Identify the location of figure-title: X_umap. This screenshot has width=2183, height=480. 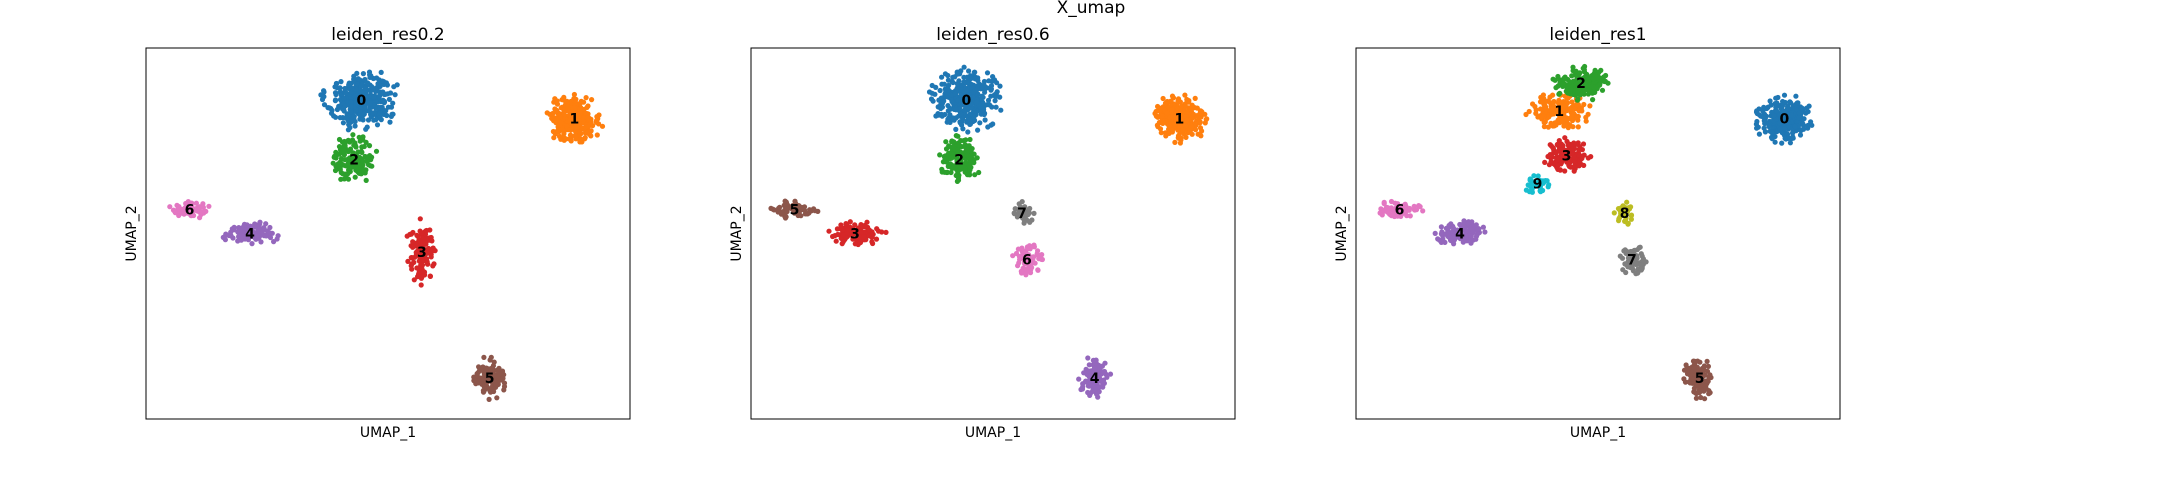
(1091, 9).